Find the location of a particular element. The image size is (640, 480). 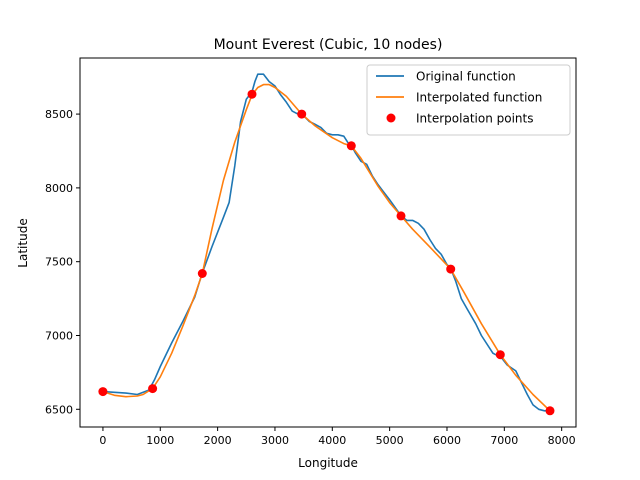

x-tick-label: 4000 is located at coordinates (332, 440).